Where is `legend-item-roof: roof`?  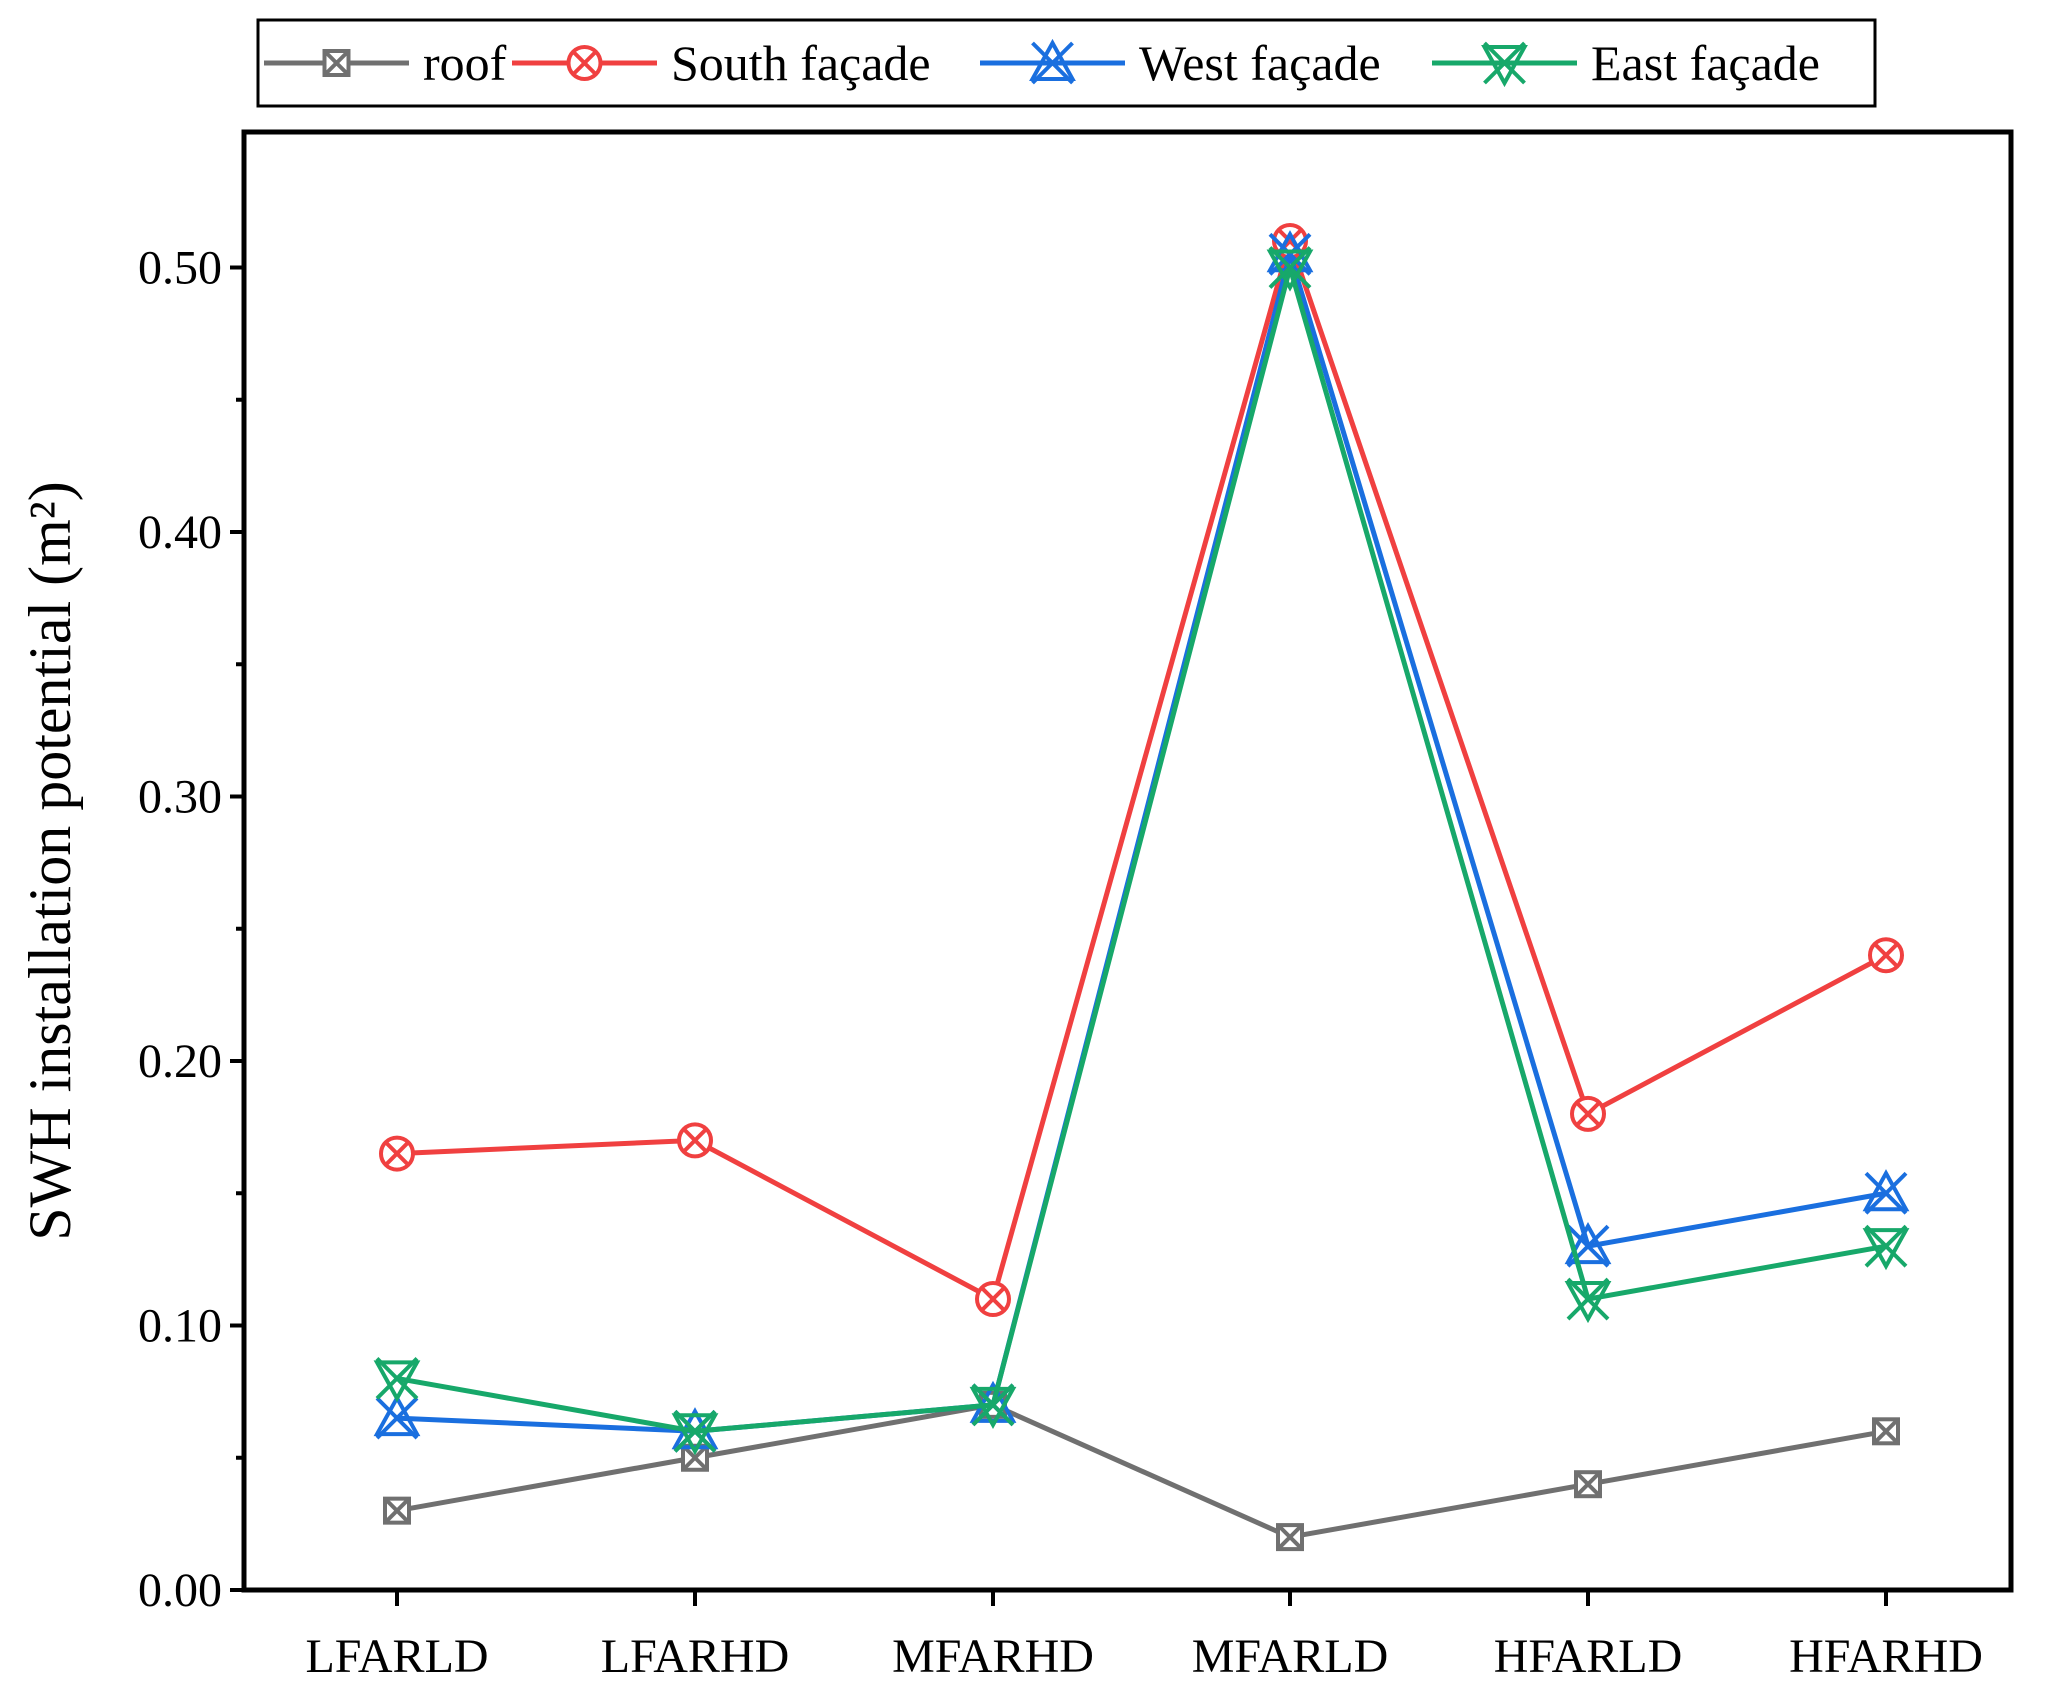 legend-item-roof: roof is located at coordinates (385, 63).